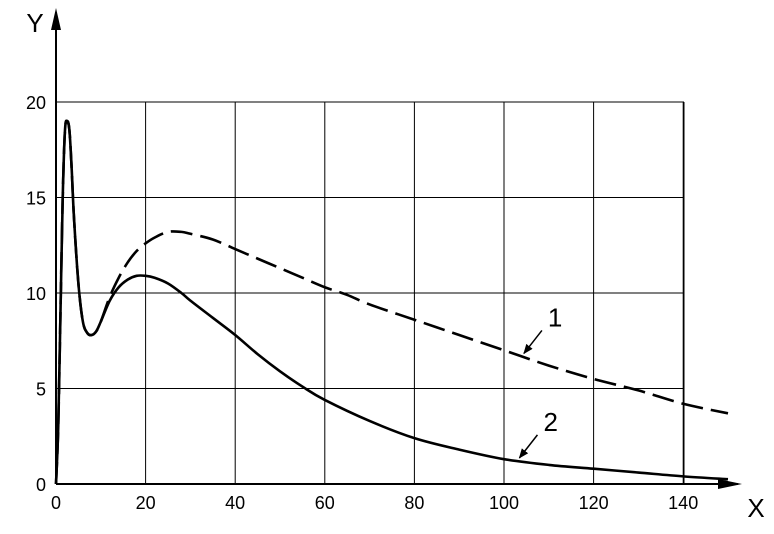 This screenshot has width=774, height=534. I want to click on x-tick-label: 0, so click(56, 503).